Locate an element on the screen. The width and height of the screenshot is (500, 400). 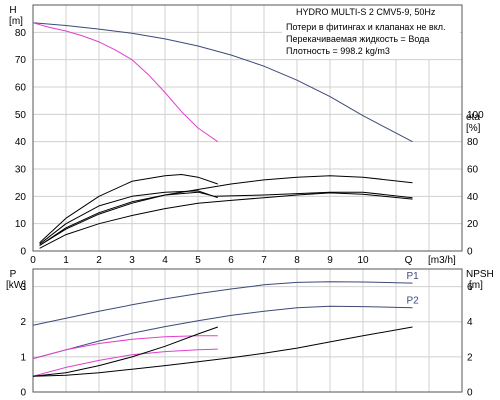
info-note-density: Плотность = 998.2 kg/m3 is located at coordinates (338, 51).